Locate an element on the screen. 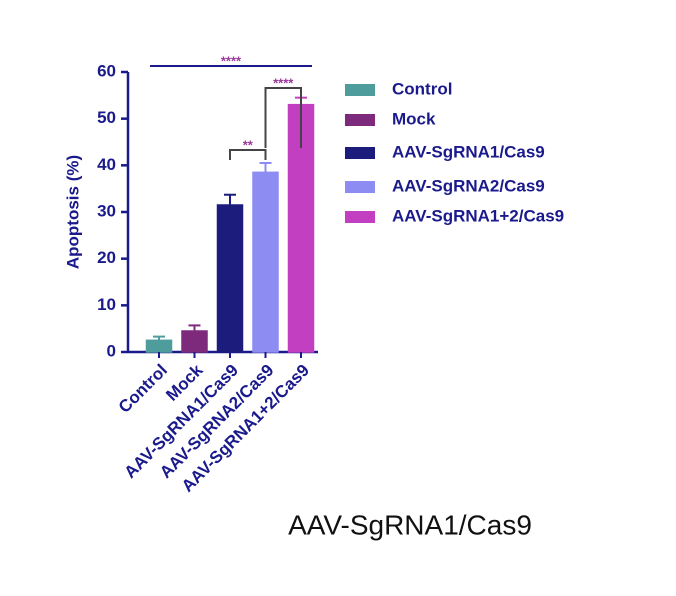 Image resolution: width=676 pixels, height=596 pixels. y-tick-label: 20 is located at coordinates (106, 257).